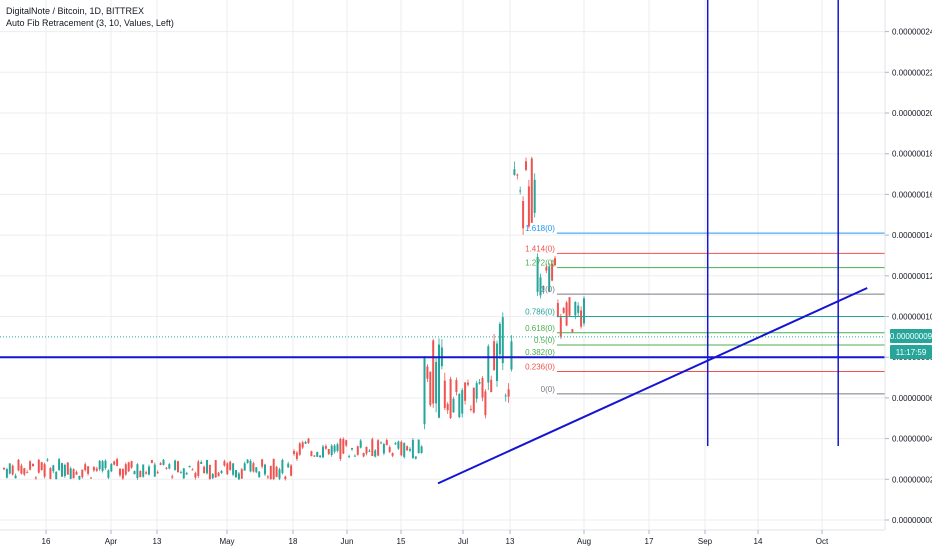 This screenshot has height=550, width=932. Describe the element at coordinates (912, 317) in the screenshot. I see `price-tick-label: 0.00000010` at that location.